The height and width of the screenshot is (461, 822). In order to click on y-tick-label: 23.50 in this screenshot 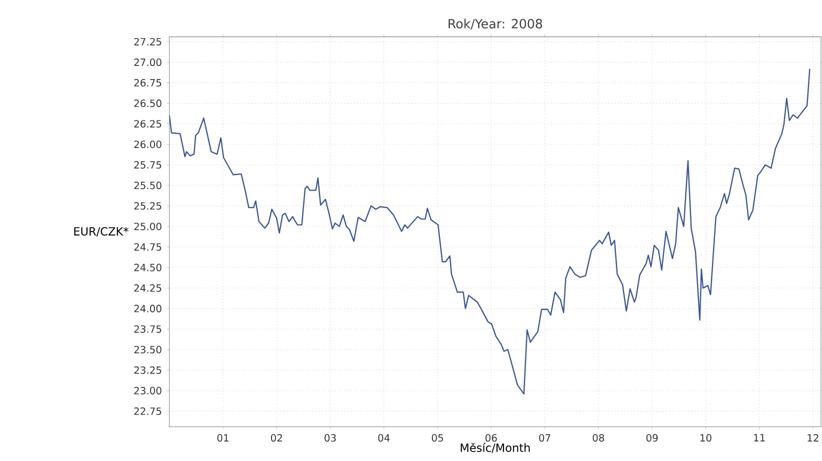, I will do `click(148, 350)`.